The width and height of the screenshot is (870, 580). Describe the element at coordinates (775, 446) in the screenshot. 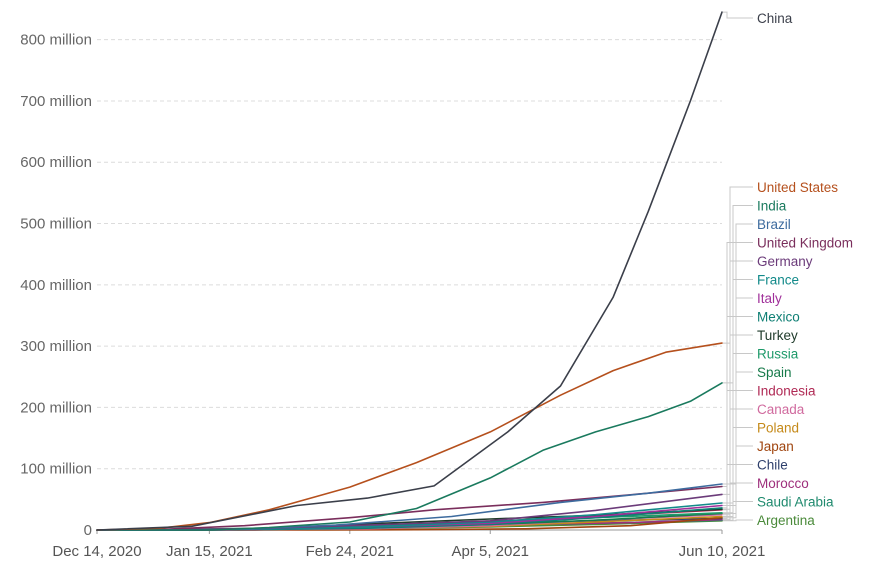

I see `series-label-japan: Japan` at that location.